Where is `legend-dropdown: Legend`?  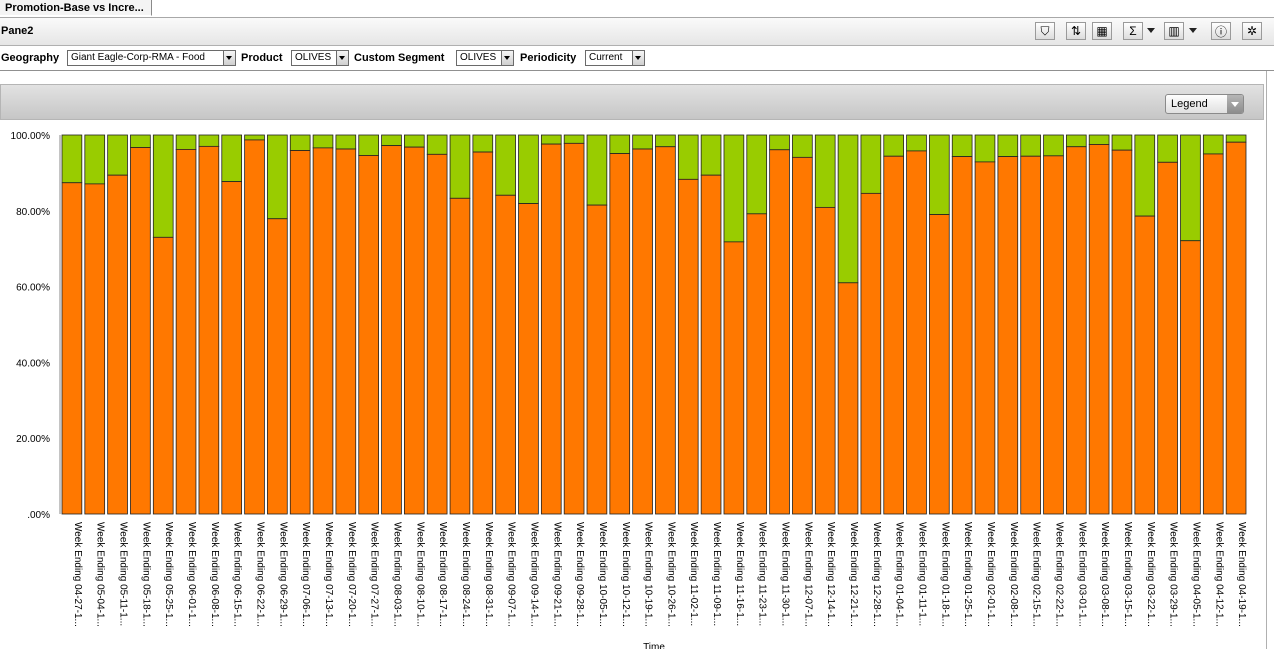
legend-dropdown: Legend is located at coordinates (1204, 104).